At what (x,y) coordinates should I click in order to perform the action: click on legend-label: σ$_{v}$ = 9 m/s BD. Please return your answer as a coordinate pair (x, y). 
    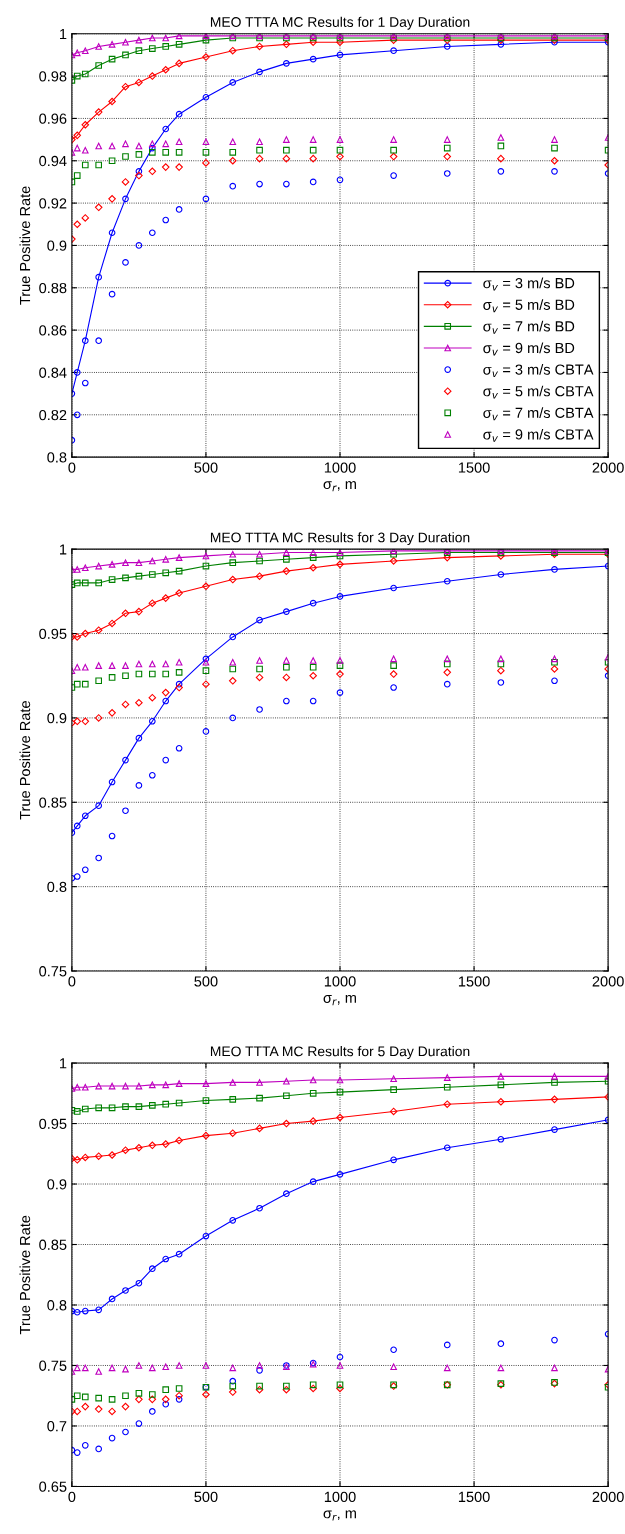
    Looking at the image, I should click on (529, 349).